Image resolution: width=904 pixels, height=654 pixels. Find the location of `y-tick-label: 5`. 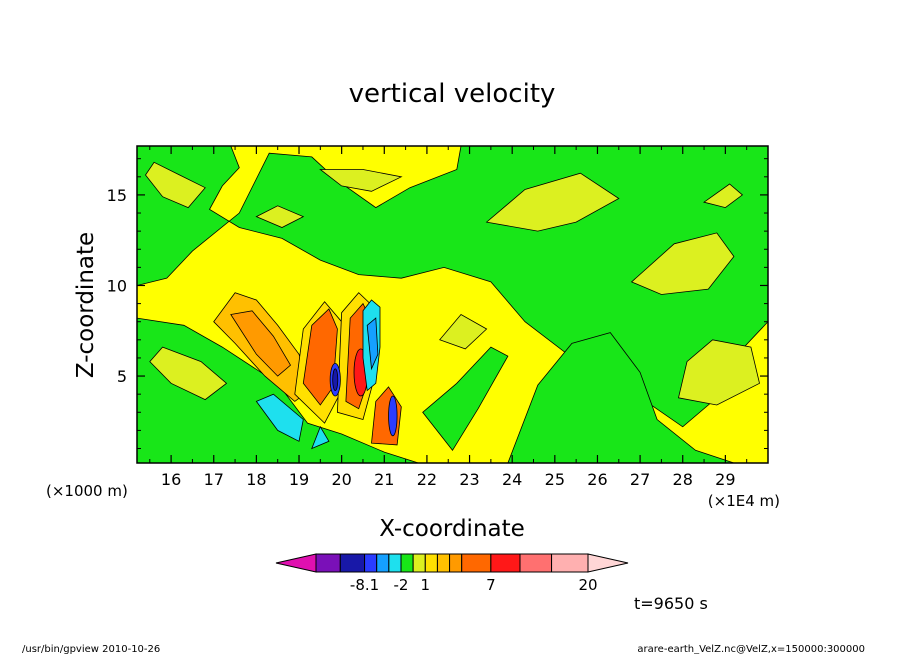

y-tick-label: 5 is located at coordinates (122, 376).